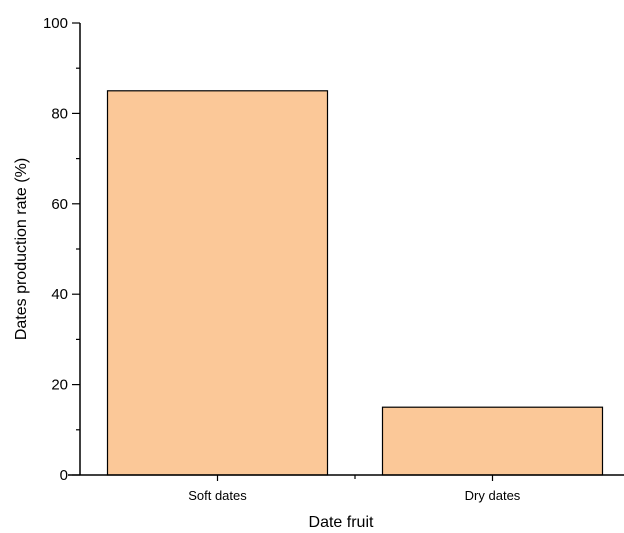 This screenshot has width=624, height=533. Describe the element at coordinates (493, 495) in the screenshot. I see `x-tick-label: Dry dates` at that location.